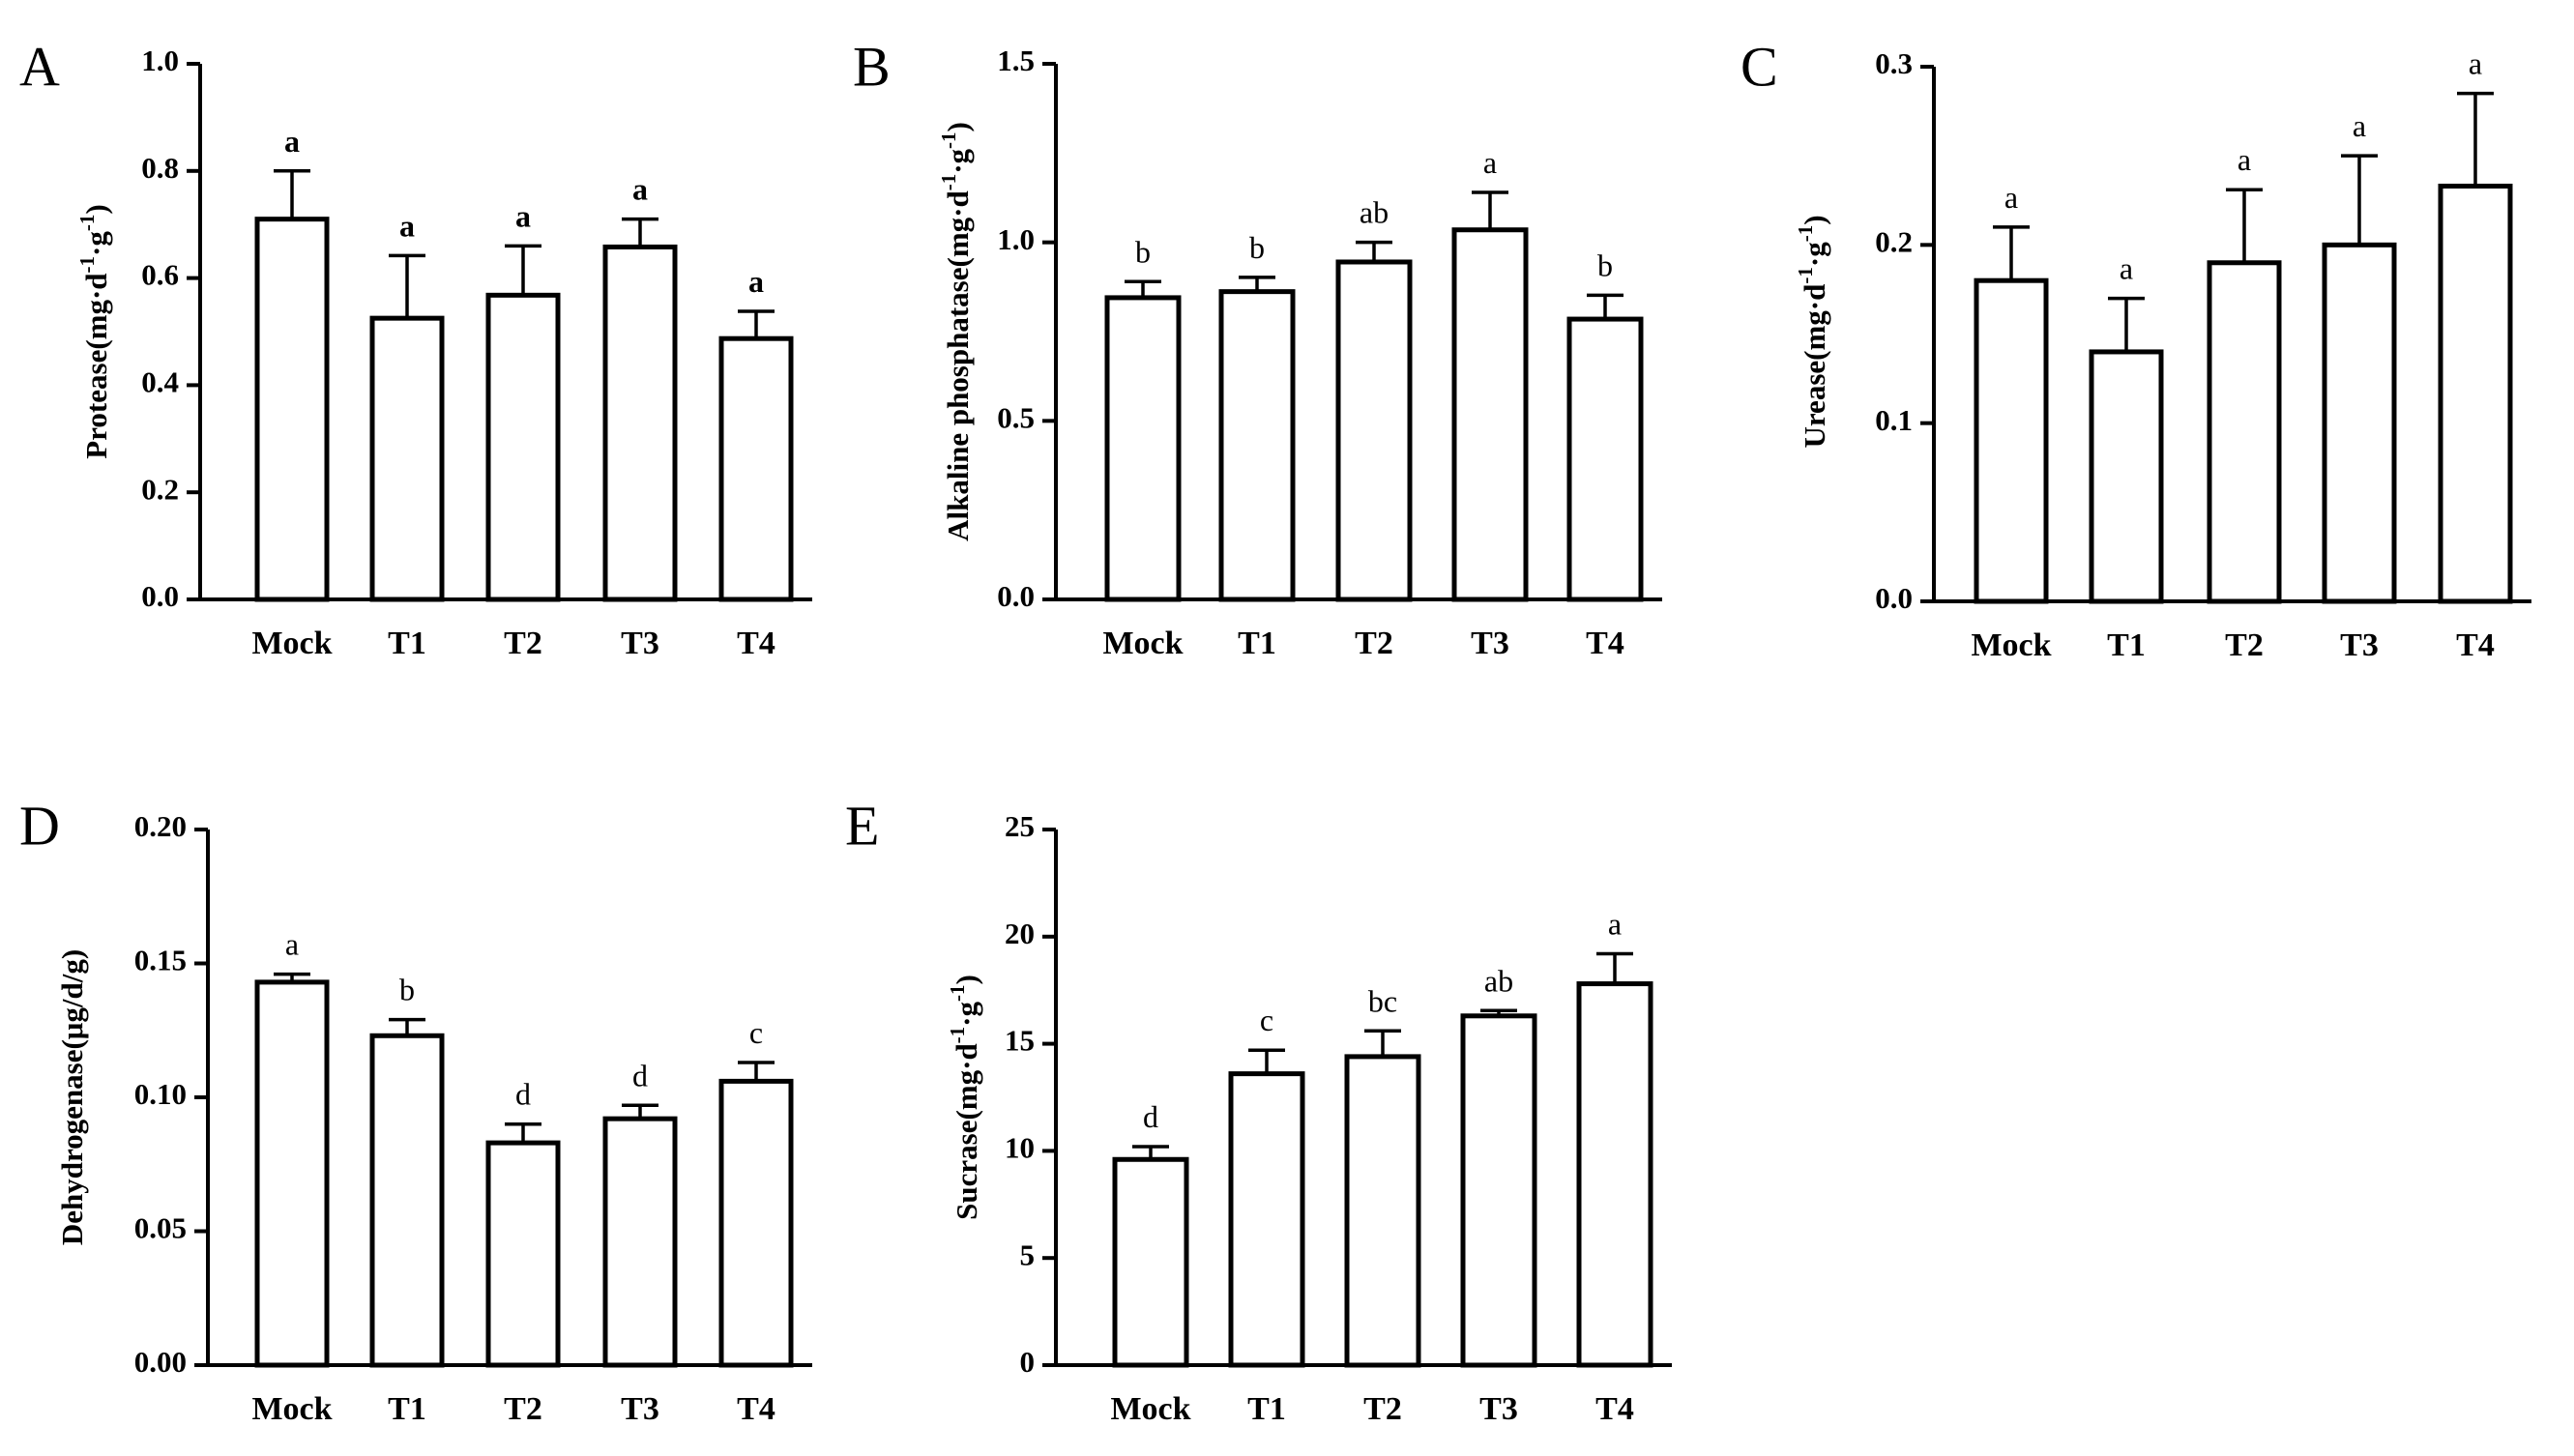  I want to click on y-tick-label: 1.0, so click(160, 61).